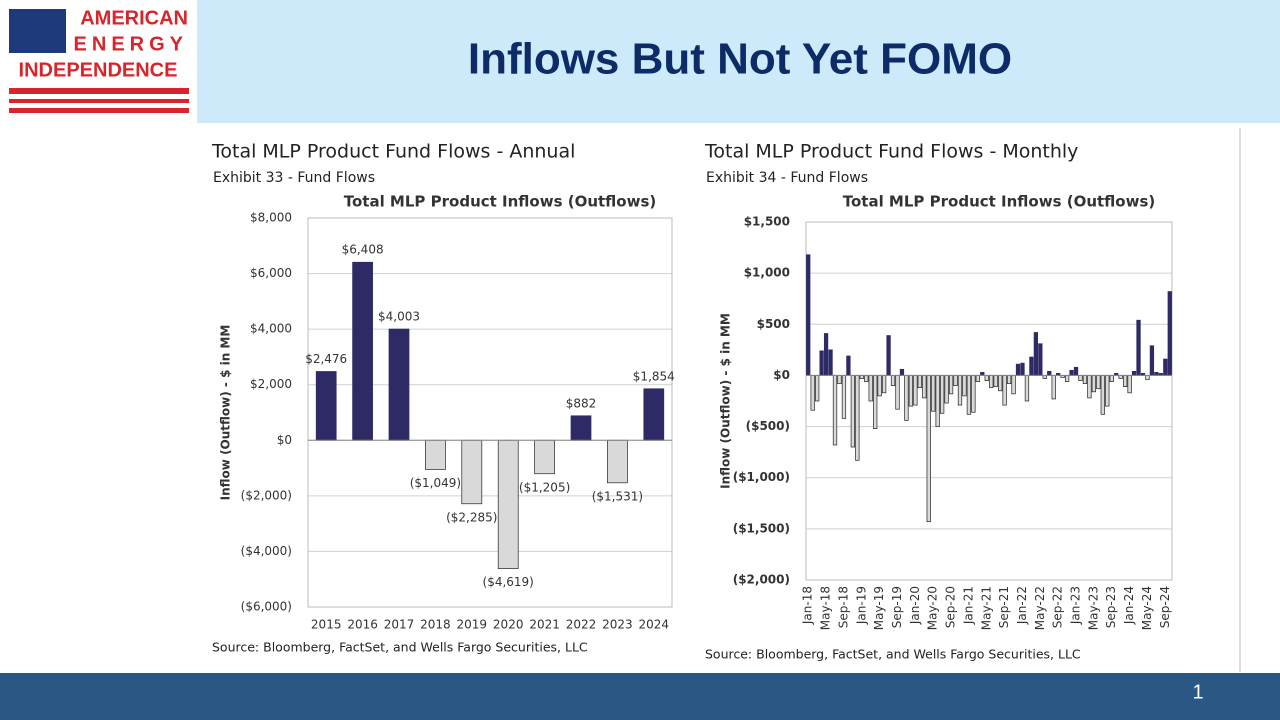 This screenshot has width=1280, height=720. Describe the element at coordinates (362, 625) in the screenshot. I see `x-tick-label: 2016` at that location.